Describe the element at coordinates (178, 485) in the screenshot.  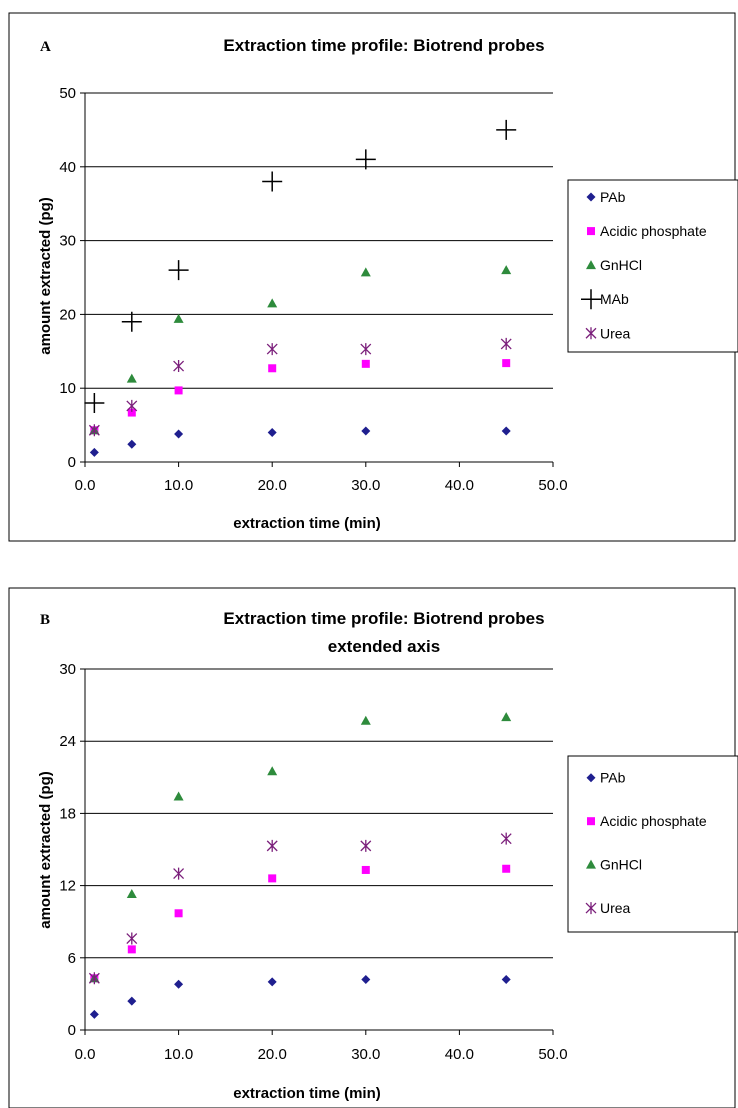
I see `x-tick-label: 10.0` at that location.